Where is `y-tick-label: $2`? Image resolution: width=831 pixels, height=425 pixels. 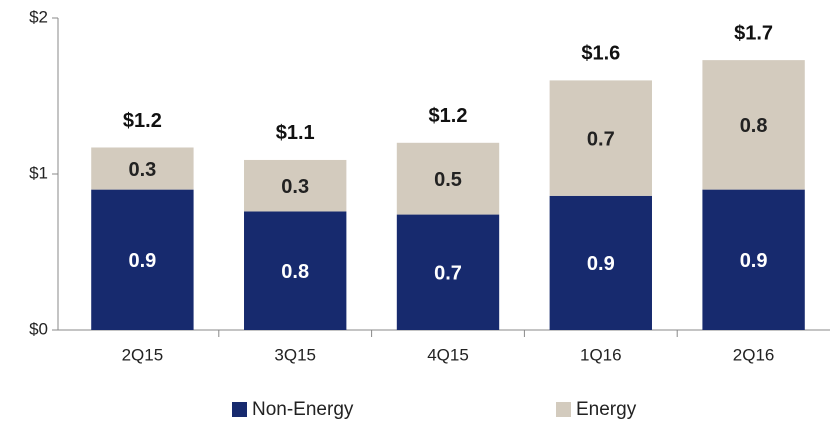
y-tick-label: $2 is located at coordinates (38, 16).